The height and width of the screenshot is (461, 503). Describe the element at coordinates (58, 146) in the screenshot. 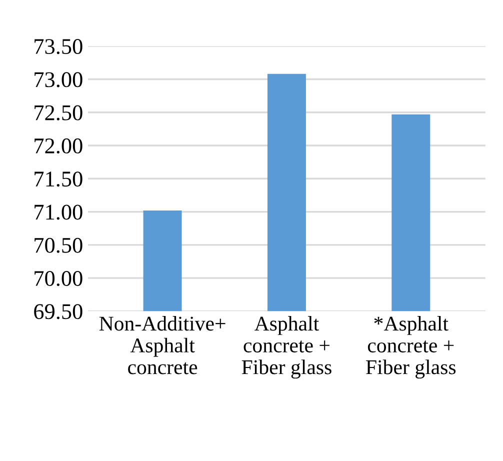

I see `y-tick-label: 72.00` at that location.